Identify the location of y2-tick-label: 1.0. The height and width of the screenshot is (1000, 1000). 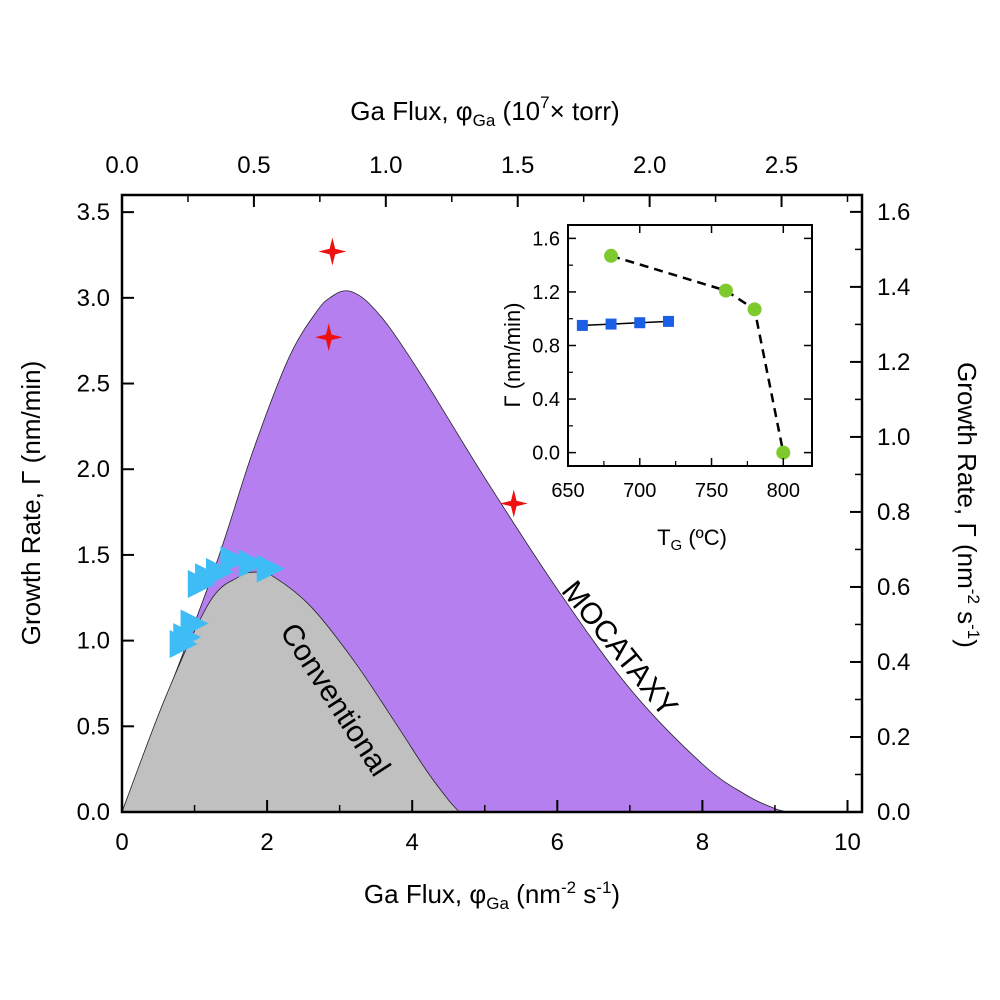
(893, 437).